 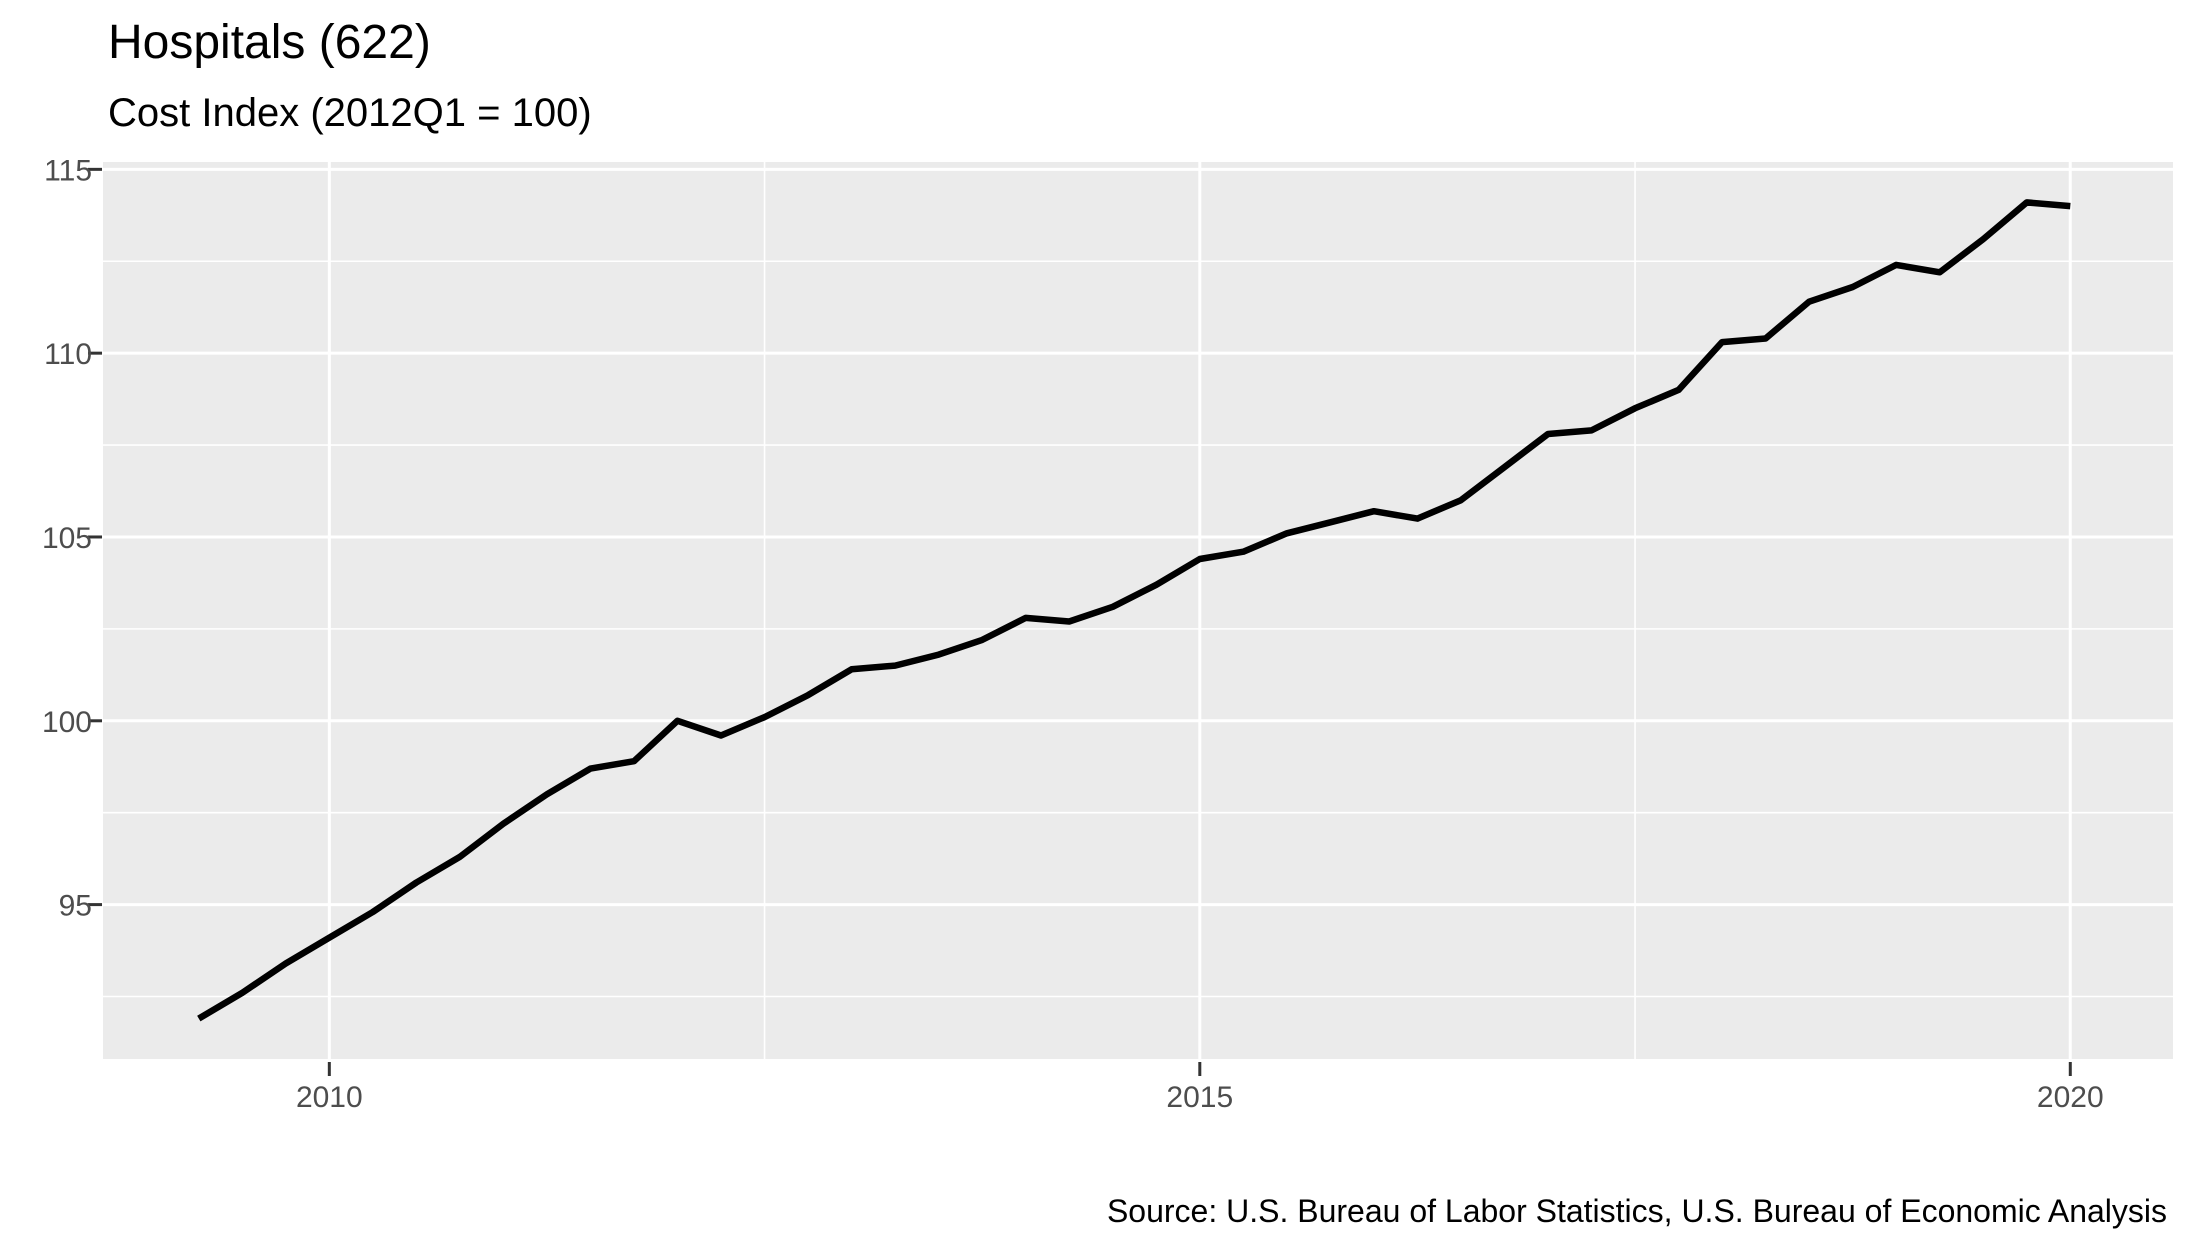 I want to click on x-tick-label: 2015, so click(x=1199, y=1097).